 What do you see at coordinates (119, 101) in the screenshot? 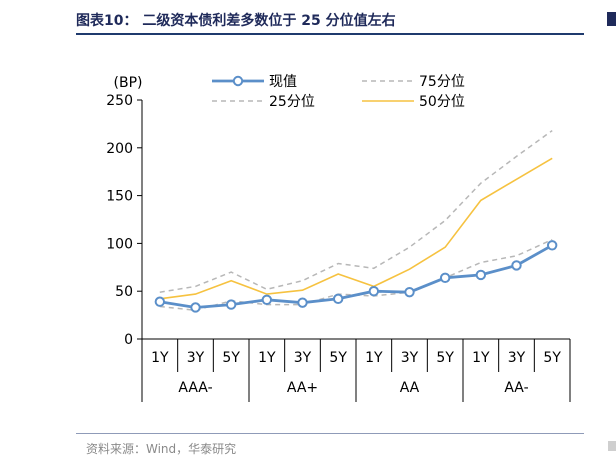
I see `y-tick-label: 250` at bounding box center [119, 101].